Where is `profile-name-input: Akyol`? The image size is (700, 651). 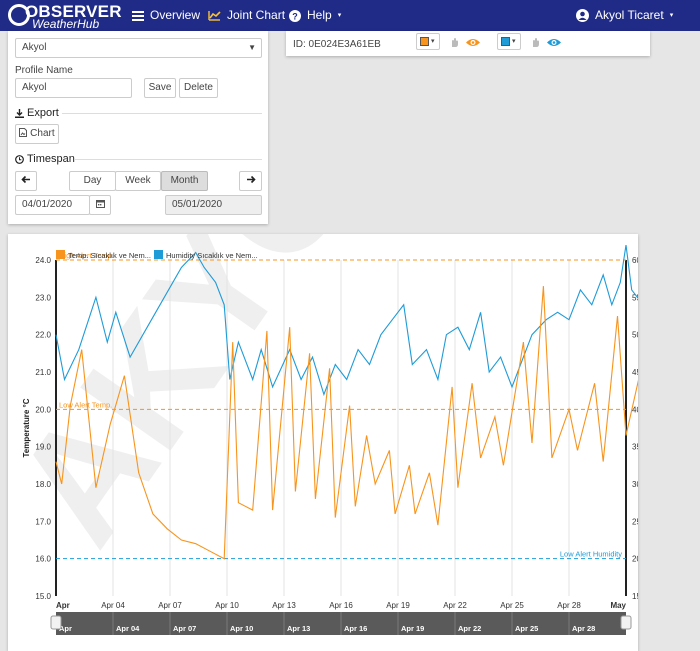 profile-name-input: Akyol is located at coordinates (73, 88).